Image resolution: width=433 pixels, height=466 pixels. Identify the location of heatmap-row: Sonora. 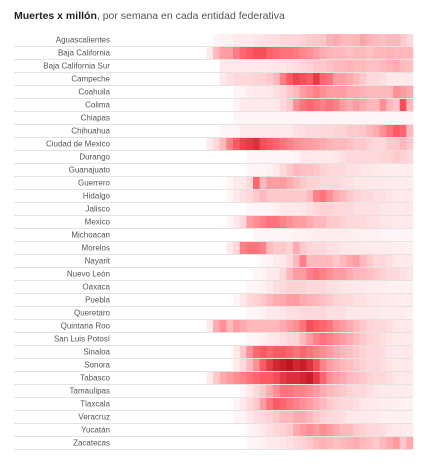
(214, 365).